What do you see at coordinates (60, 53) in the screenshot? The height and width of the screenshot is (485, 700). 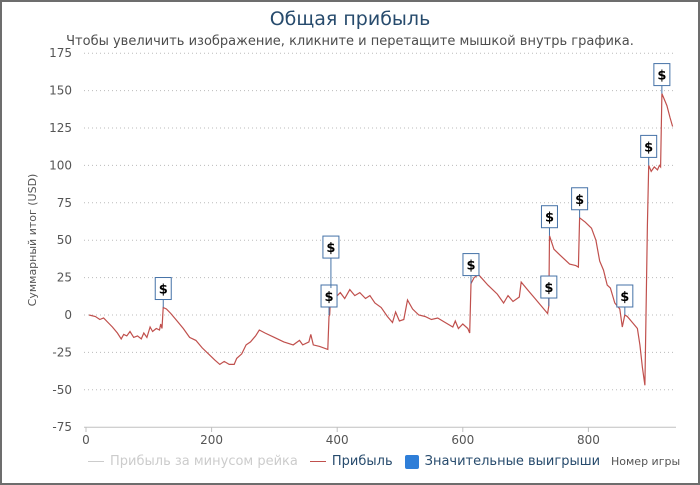 I see `y-tick-label: 175` at bounding box center [60, 53].